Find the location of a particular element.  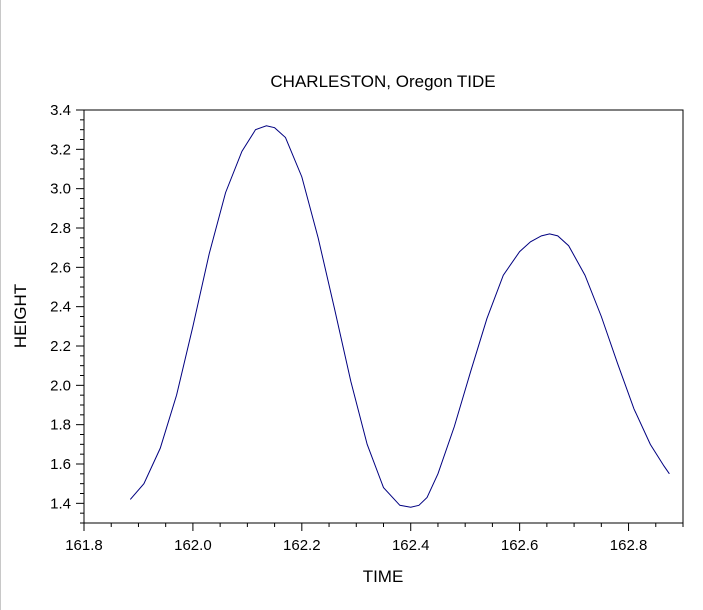

y-tick-label: 3.2 is located at coordinates (60, 149).